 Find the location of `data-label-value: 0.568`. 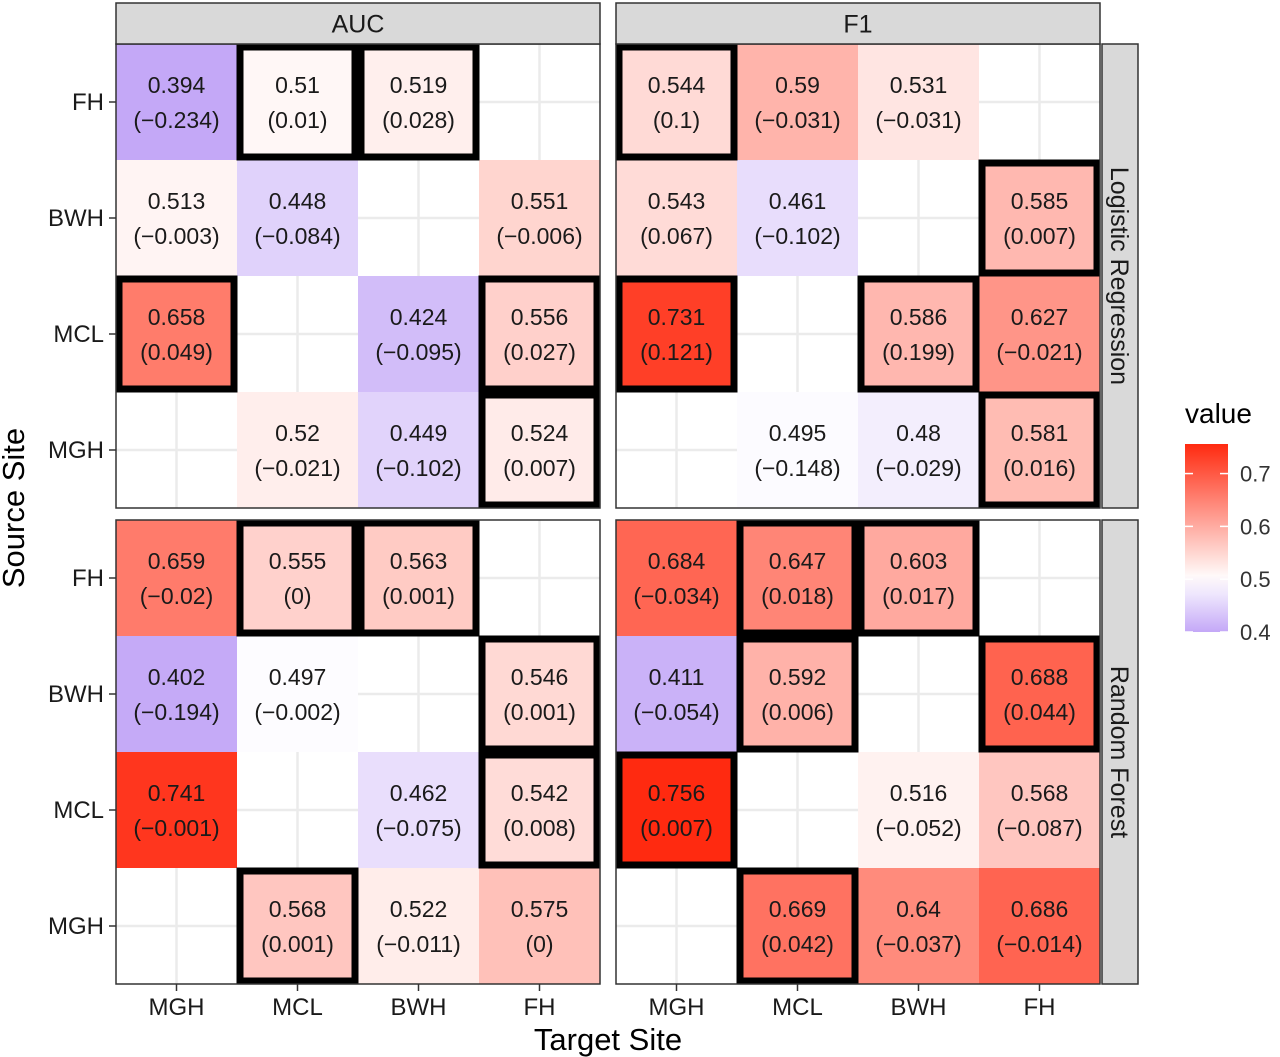

data-label-value: 0.568 is located at coordinates (1040, 793).